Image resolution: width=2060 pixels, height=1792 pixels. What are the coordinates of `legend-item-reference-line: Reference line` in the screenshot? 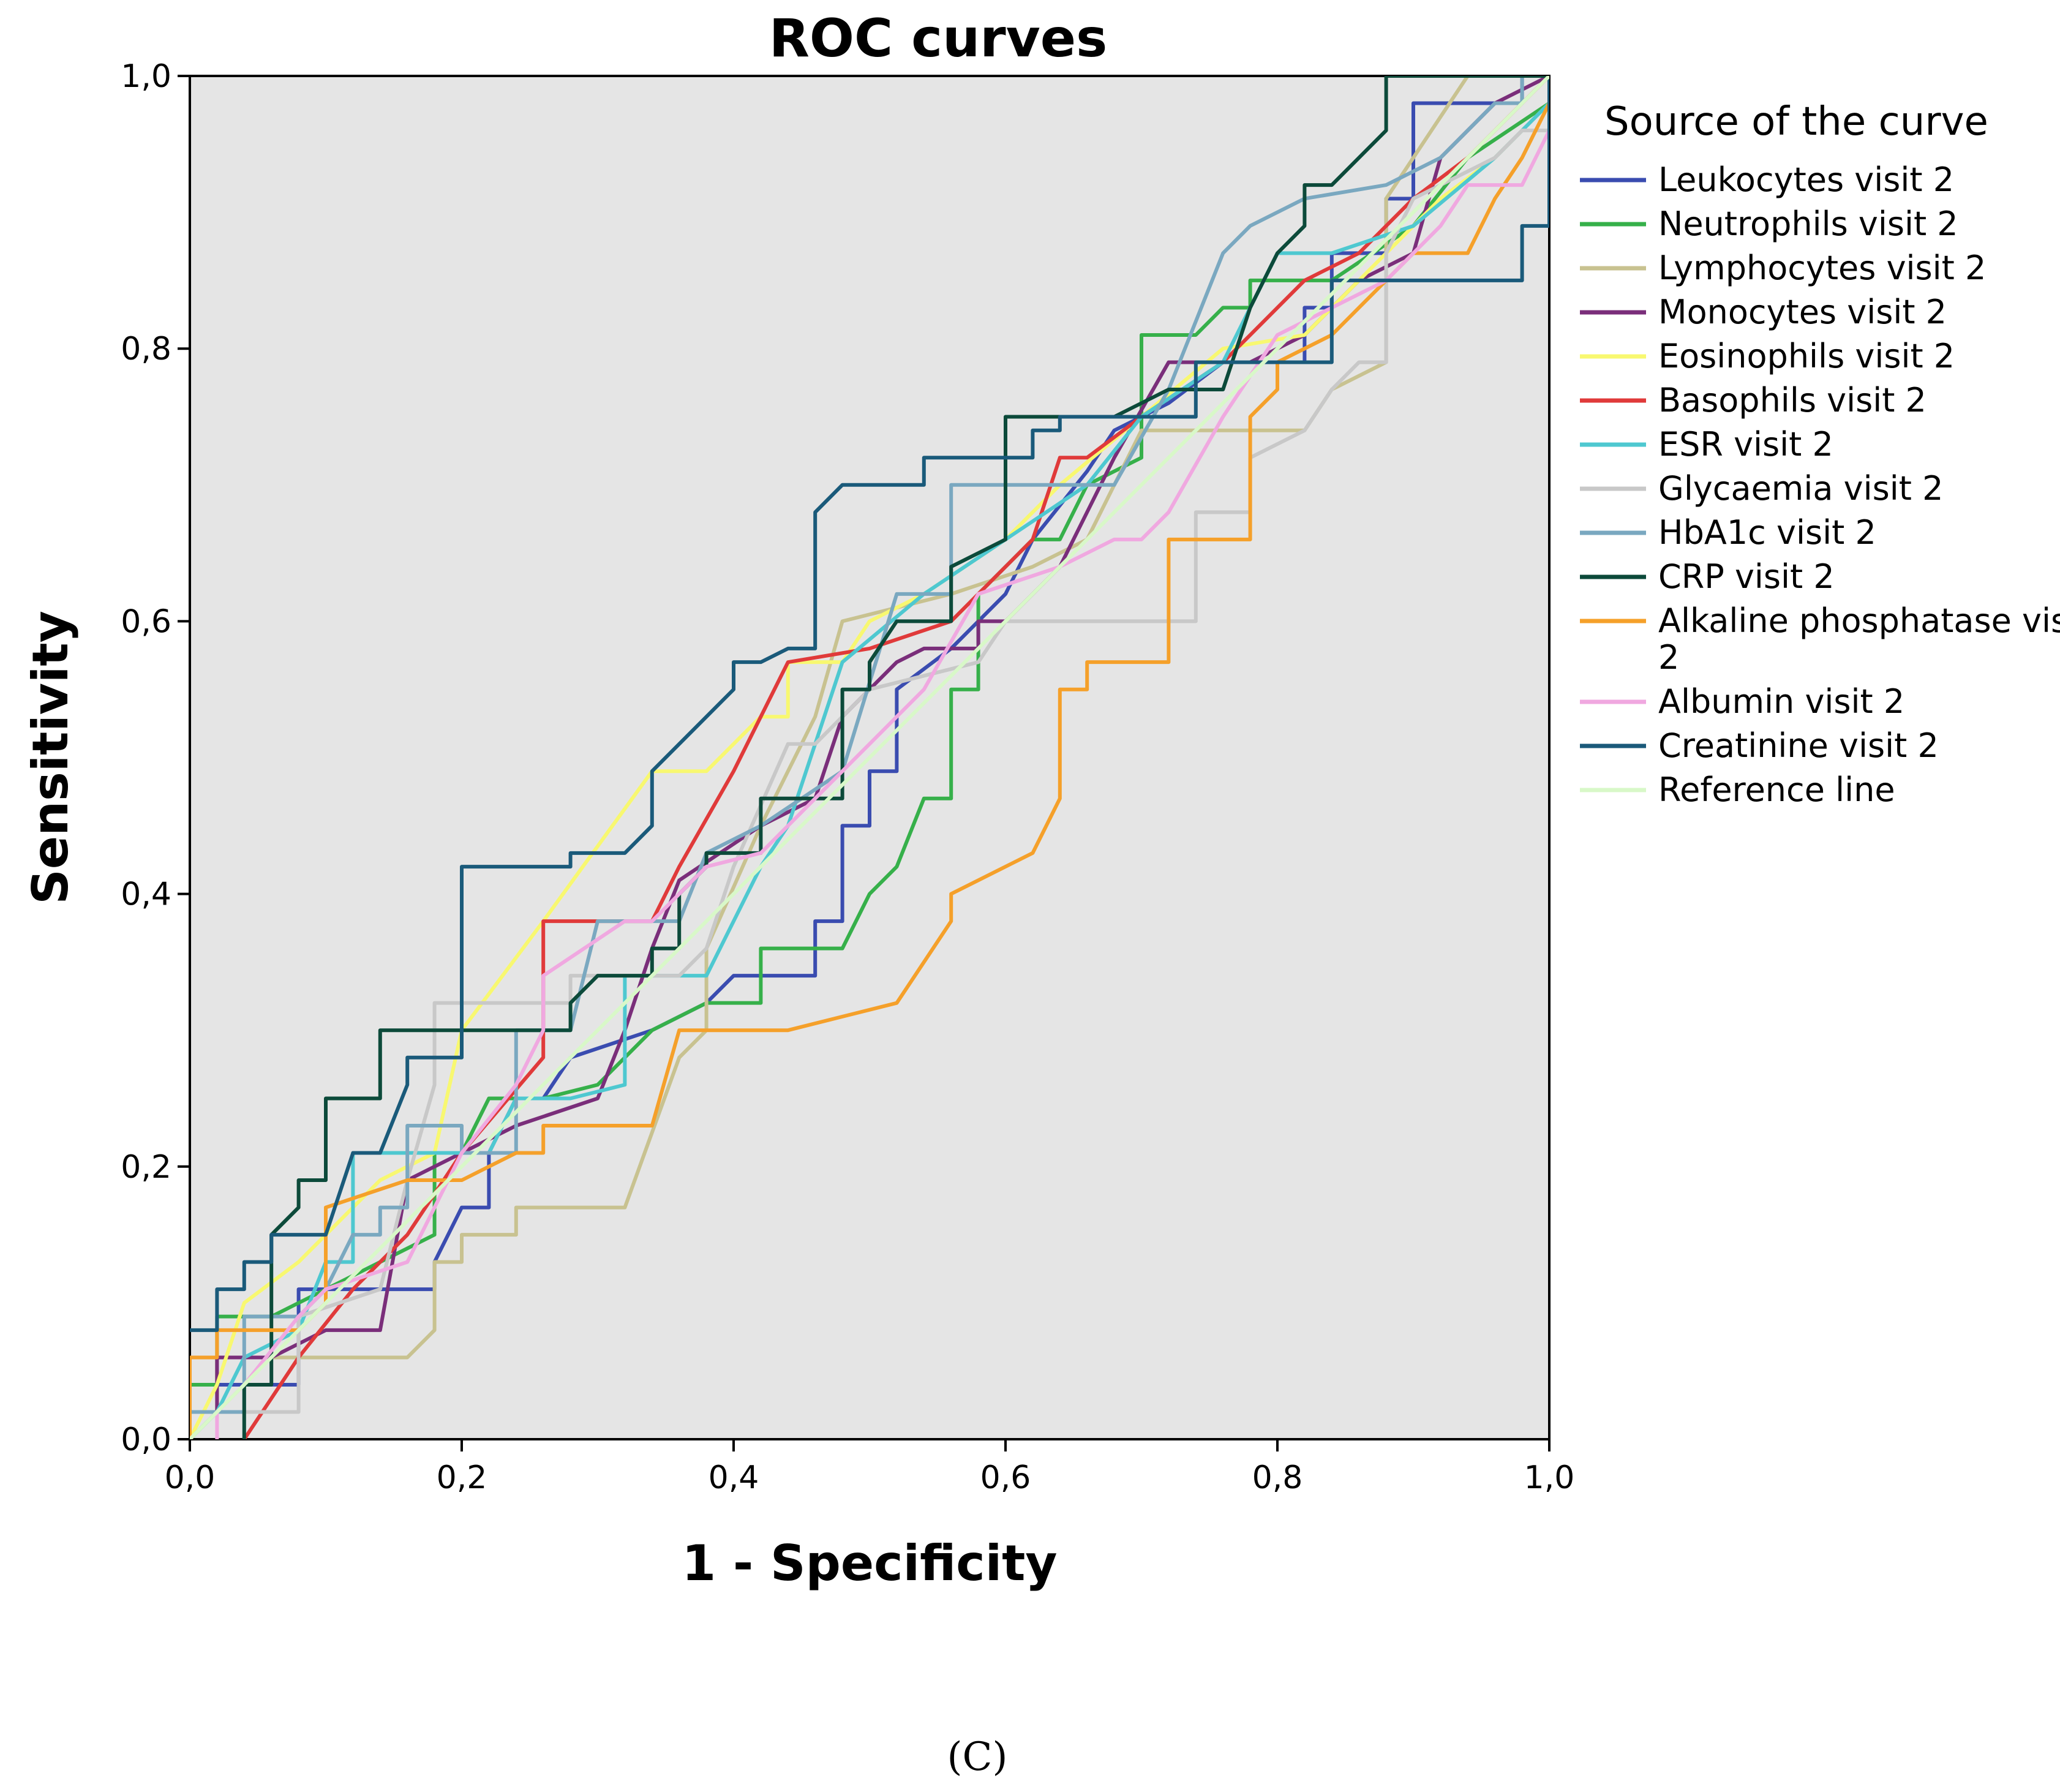 It's located at (1737, 789).